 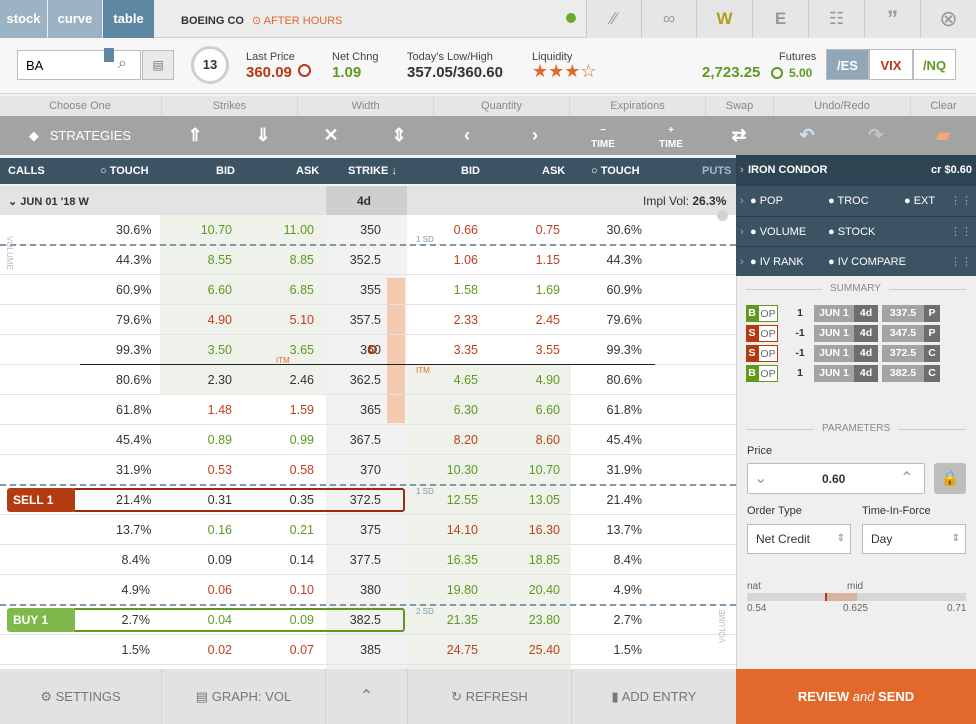 I want to click on tab-stock: stock, so click(x=23, y=19).